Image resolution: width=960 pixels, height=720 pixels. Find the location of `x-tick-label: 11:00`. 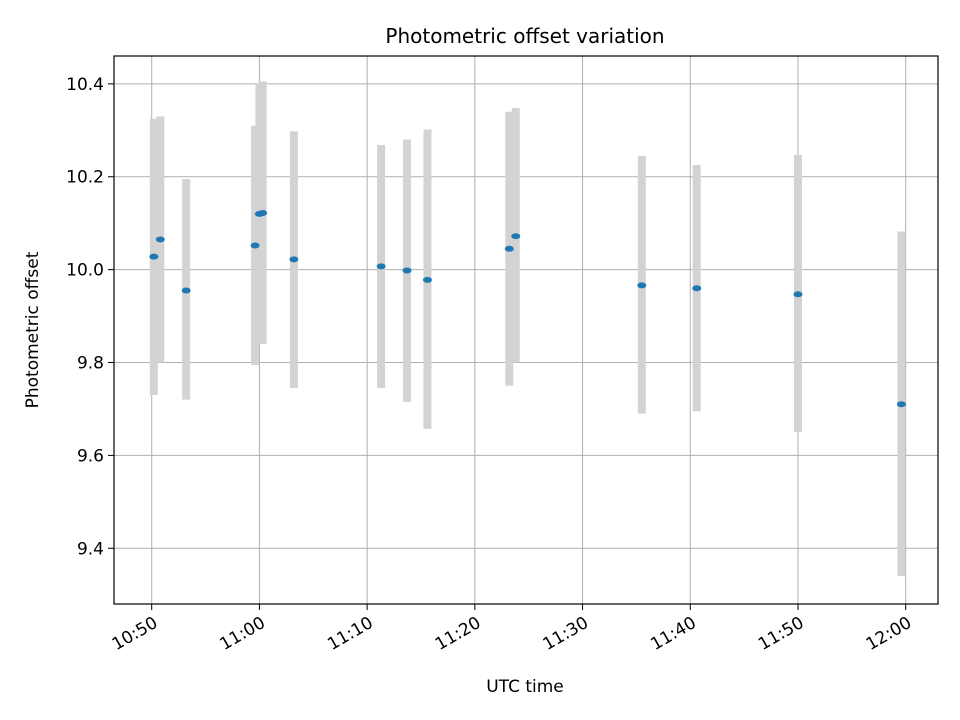

x-tick-label: 11:00 is located at coordinates (242, 634).